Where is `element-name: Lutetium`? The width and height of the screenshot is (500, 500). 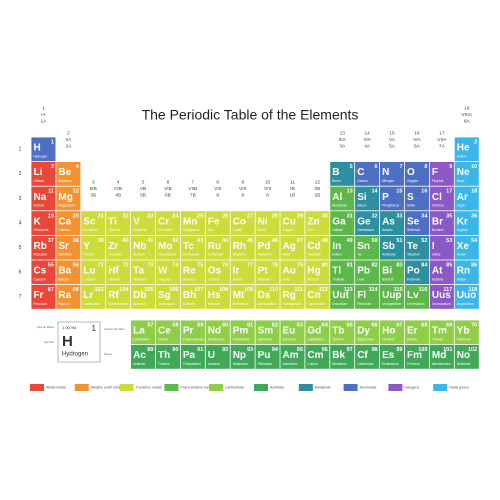
element-name: Lutetium is located at coordinates (89, 279).